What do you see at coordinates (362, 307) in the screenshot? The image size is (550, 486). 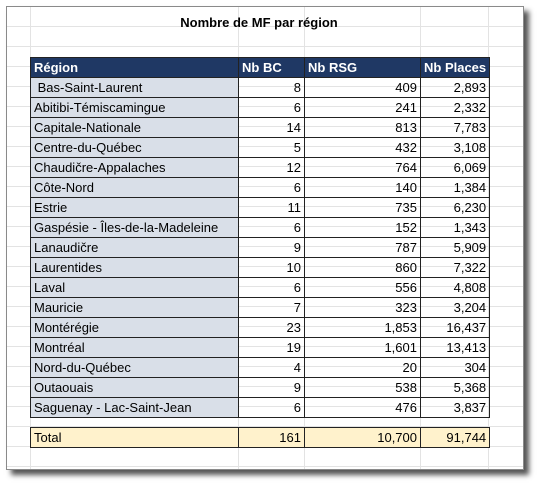 I see `number-cell: 323` at bounding box center [362, 307].